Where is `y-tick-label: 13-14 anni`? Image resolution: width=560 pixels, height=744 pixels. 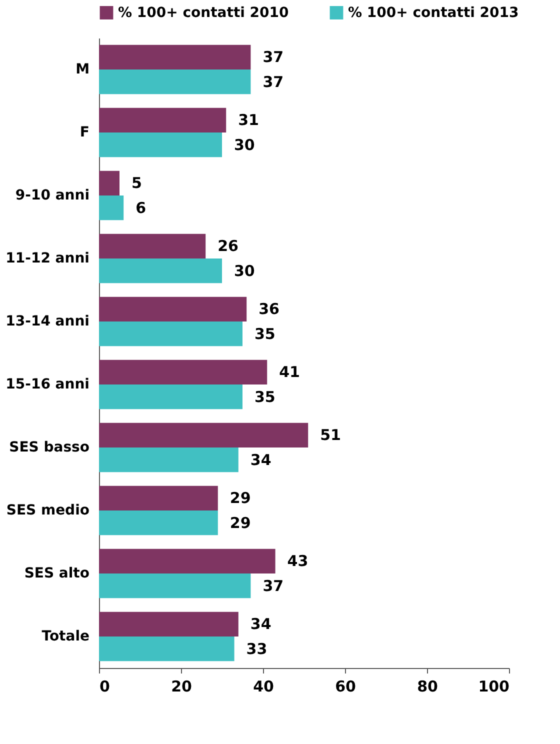 y-tick-label: 13-14 anni is located at coordinates (48, 322).